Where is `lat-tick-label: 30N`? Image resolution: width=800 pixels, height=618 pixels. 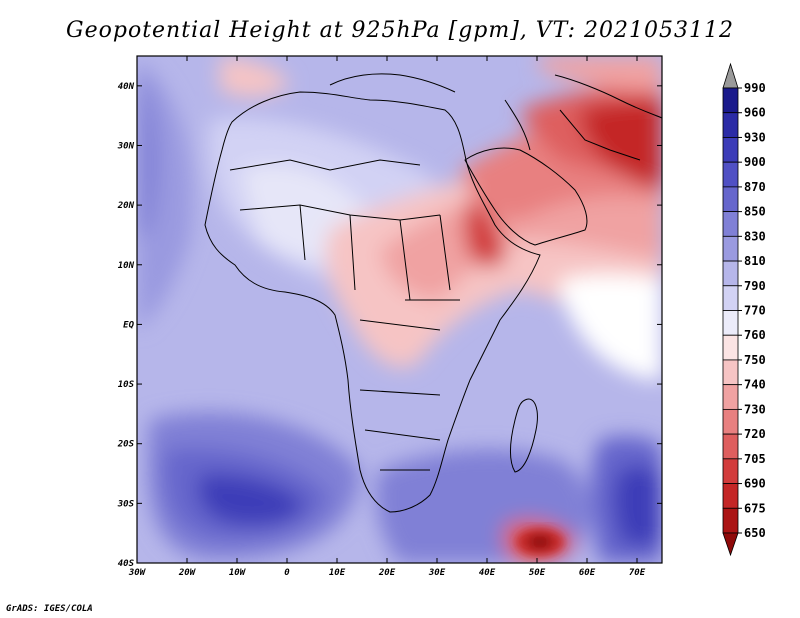
lat-tick-label: 30N is located at coordinates (126, 146).